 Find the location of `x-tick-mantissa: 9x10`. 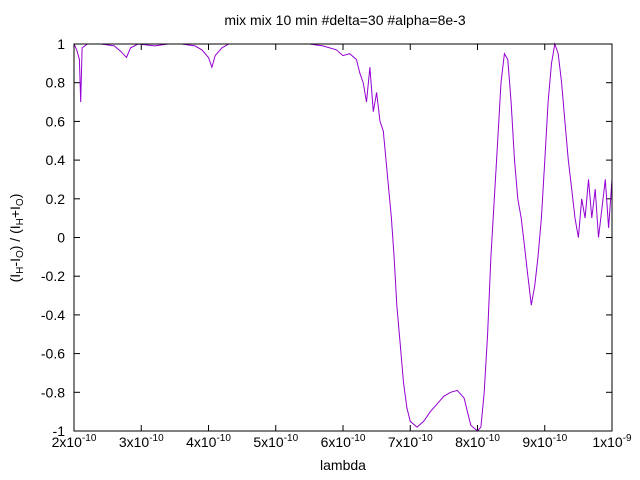

x-tick-mantissa: 9x10 is located at coordinates (537, 442).